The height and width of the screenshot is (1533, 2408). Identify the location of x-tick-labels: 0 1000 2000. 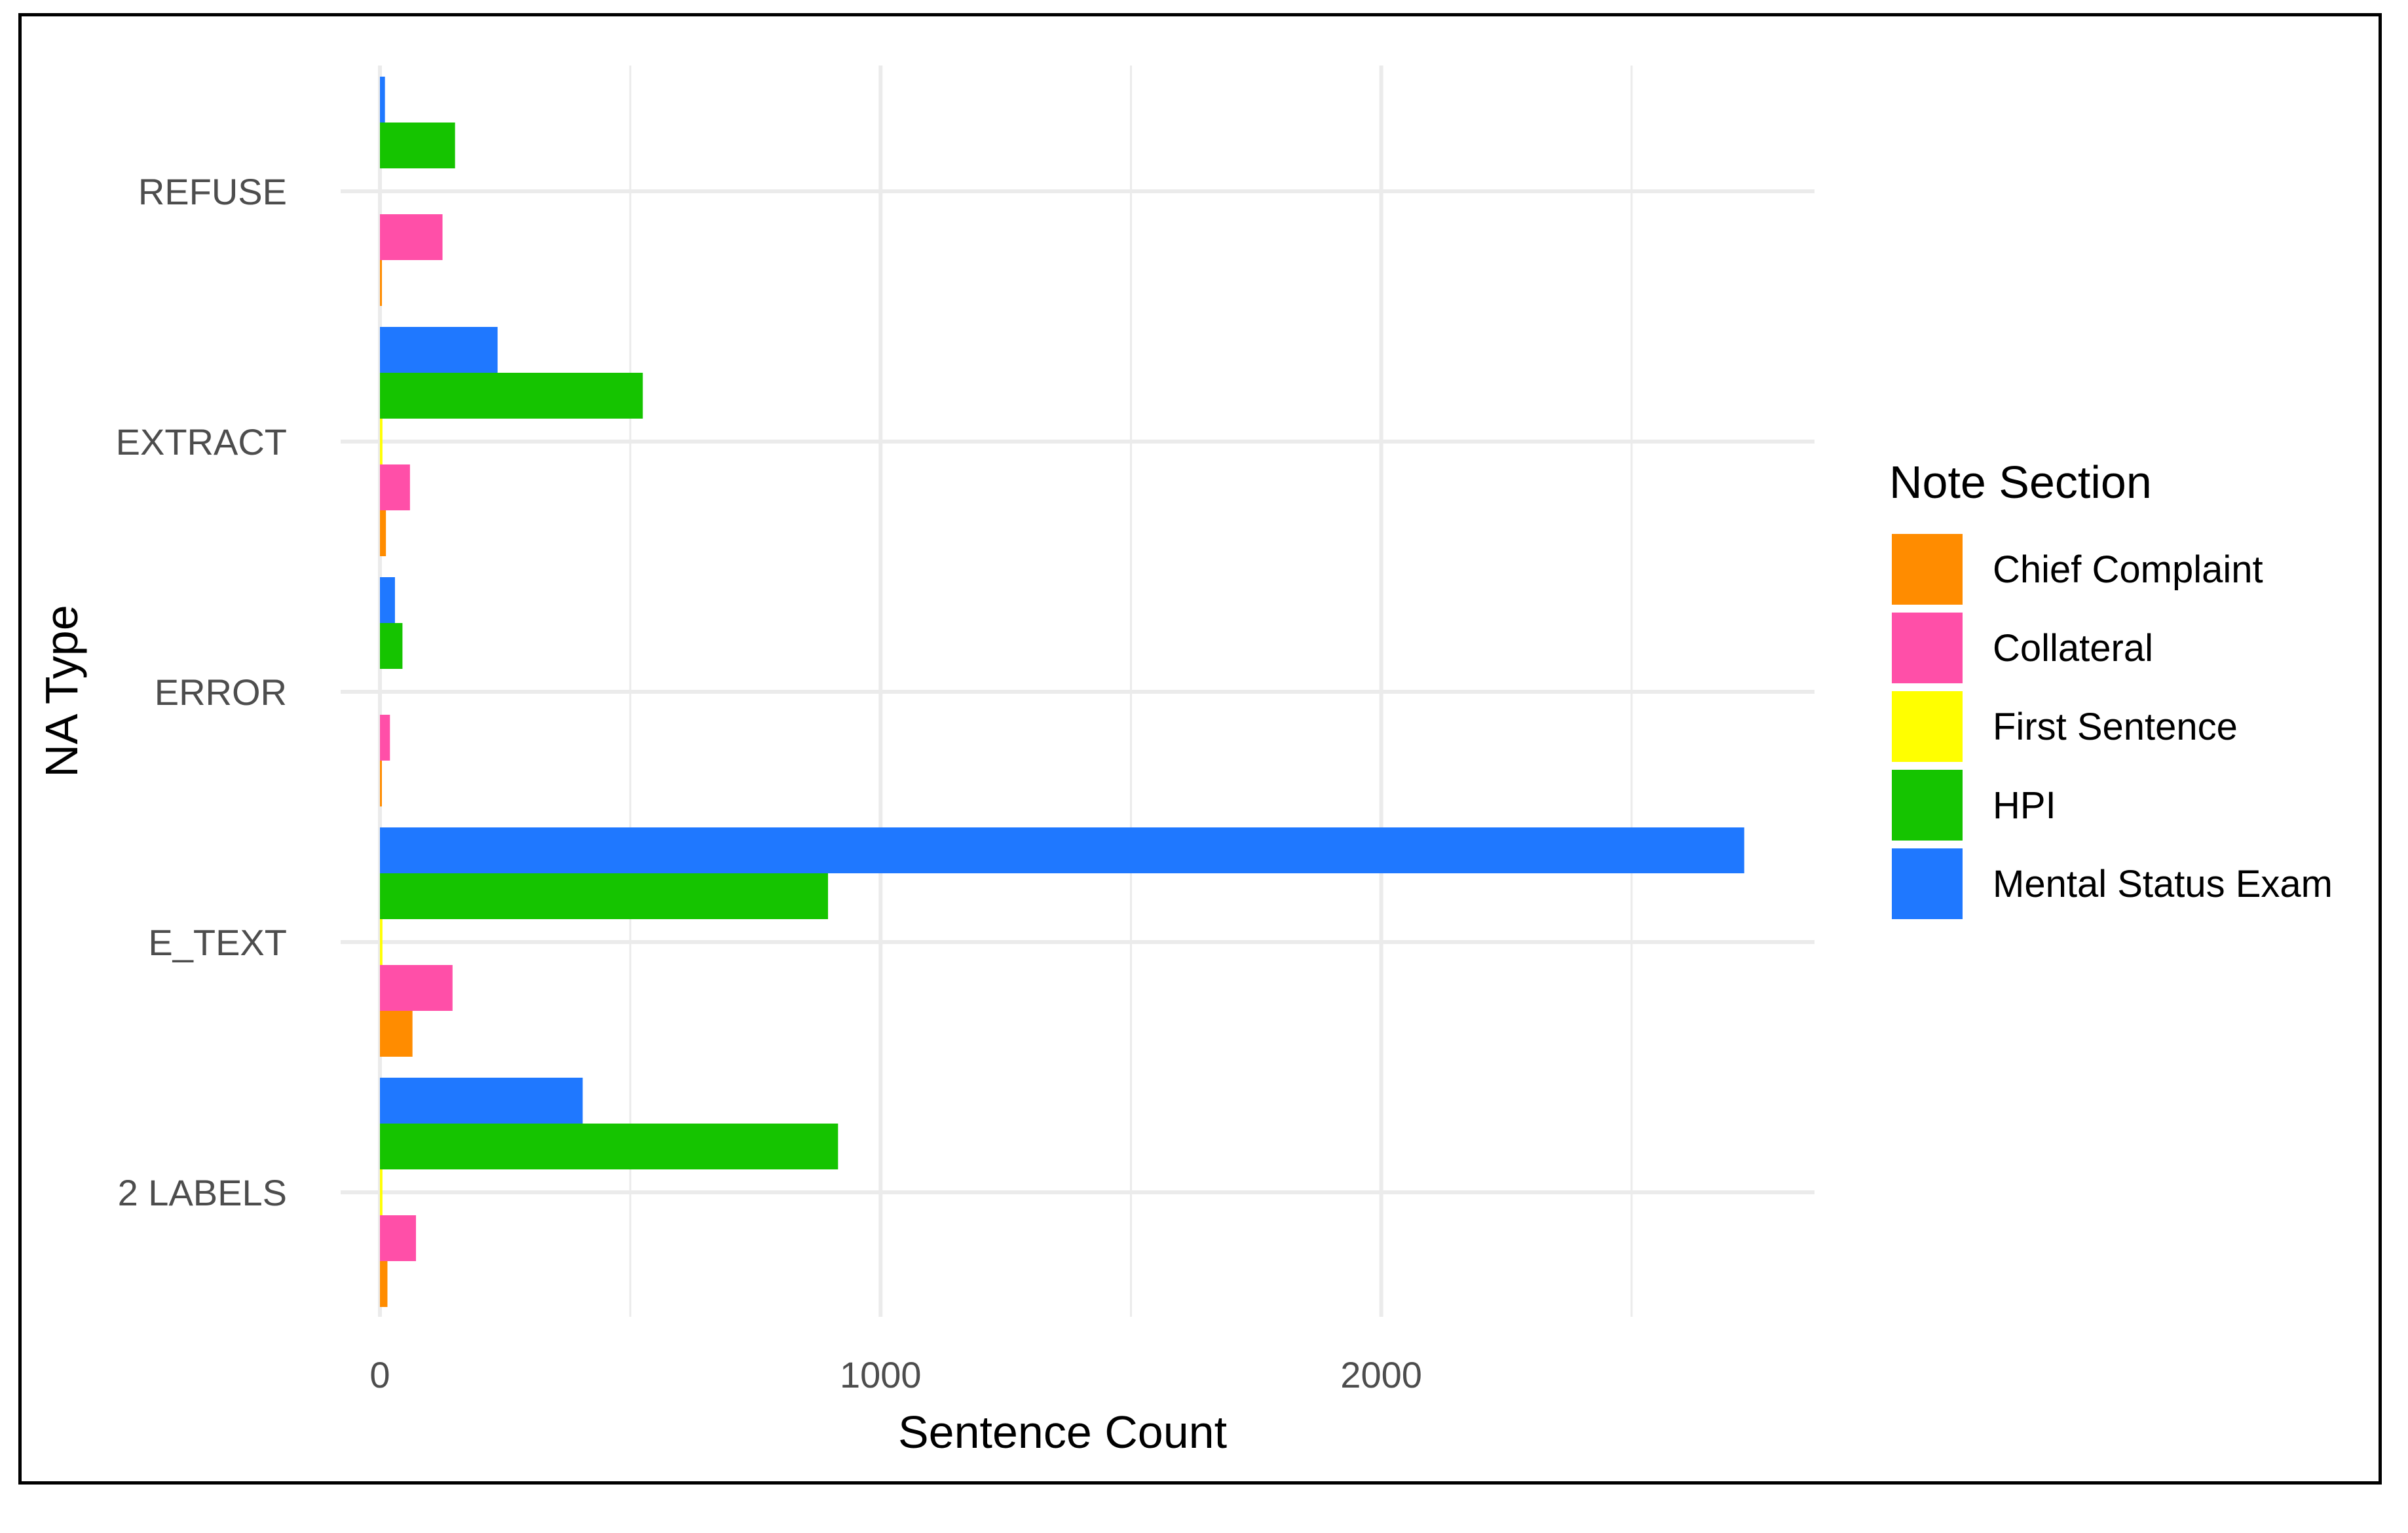
(895, 1374).